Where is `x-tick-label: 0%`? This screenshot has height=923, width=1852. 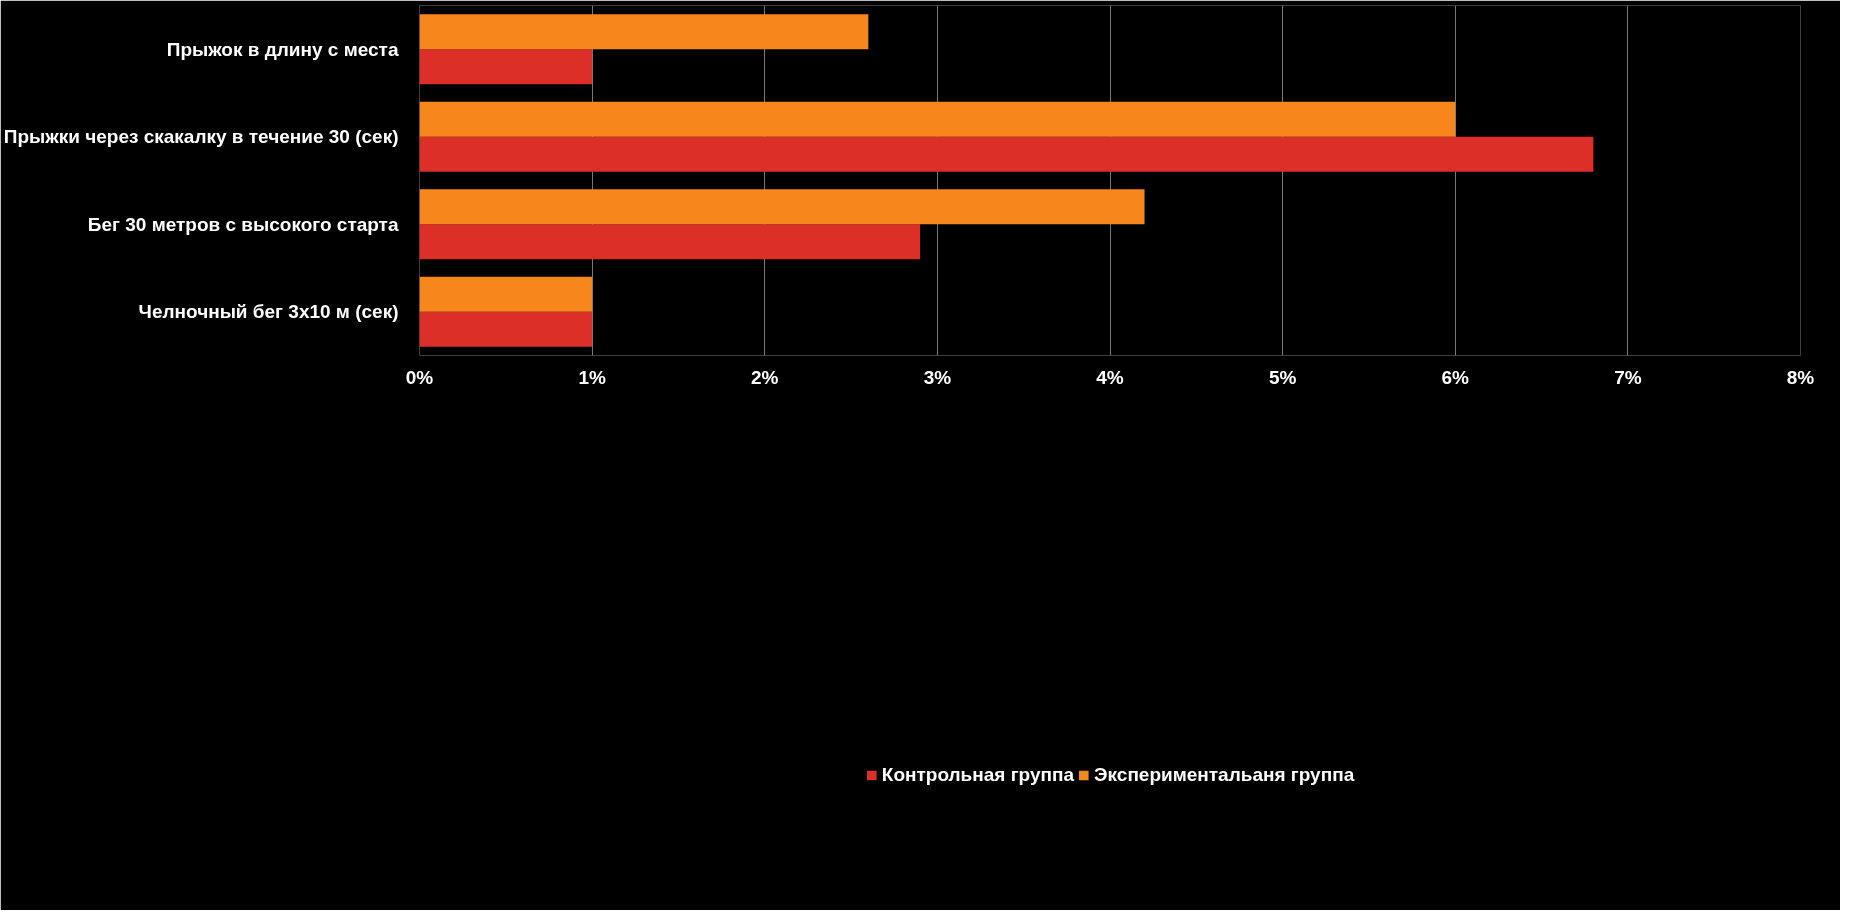 x-tick-label: 0% is located at coordinates (419, 377).